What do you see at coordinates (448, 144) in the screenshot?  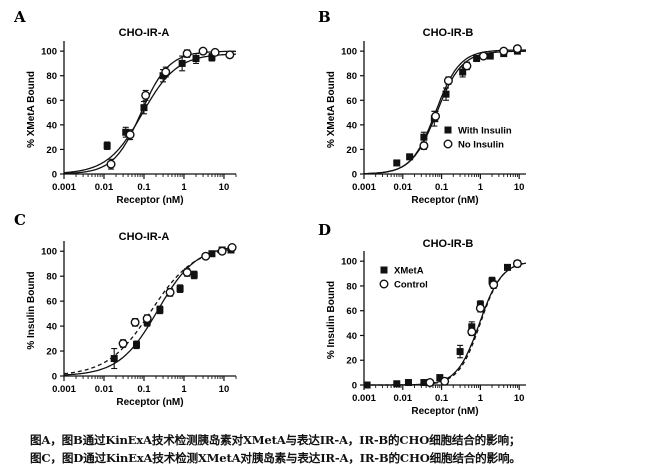 I see `legend-marker-circle` at bounding box center [448, 144].